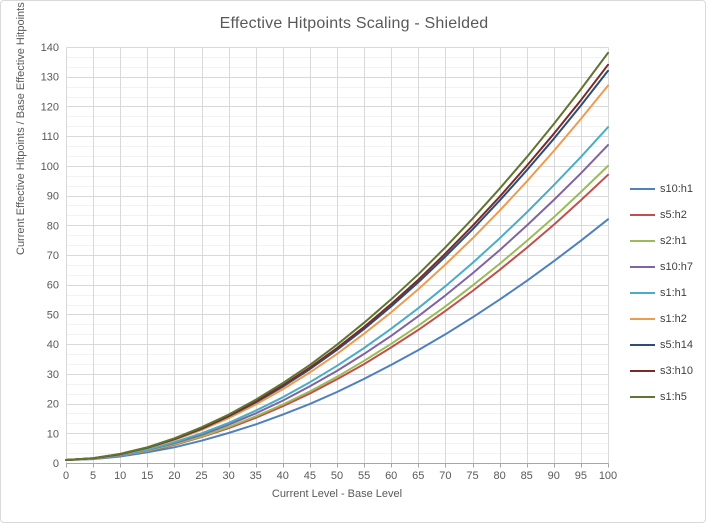 The image size is (706, 523). Describe the element at coordinates (53, 286) in the screenshot. I see `y-tick-label: 60` at that location.